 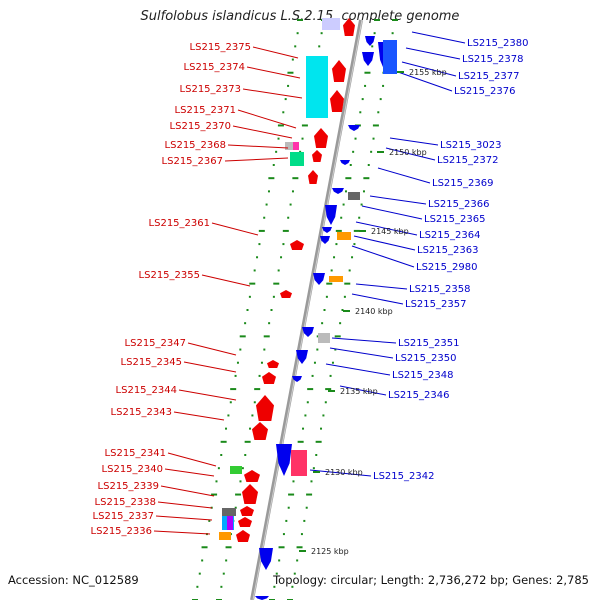 What do you see at coordinates (403, 476) in the screenshot?
I see `reverse-gene-label: LS215_2342` at bounding box center [403, 476].